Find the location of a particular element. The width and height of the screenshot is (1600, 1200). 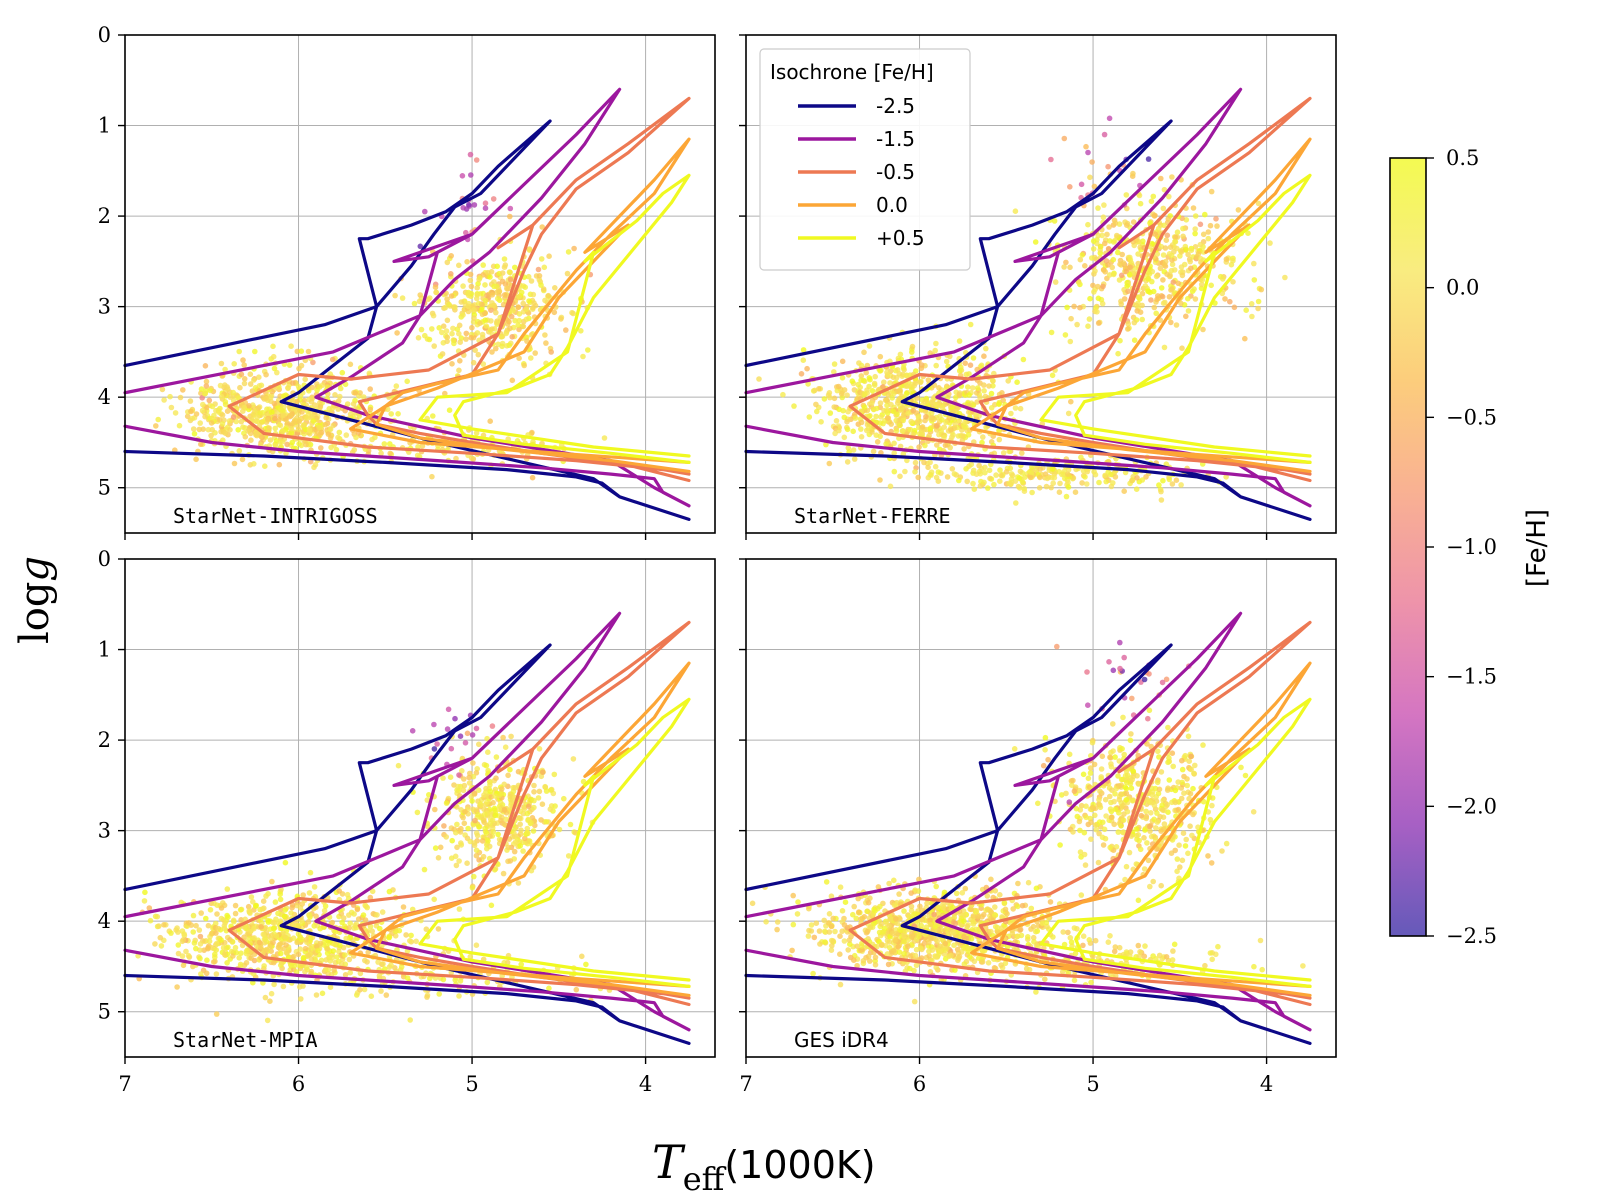

y-tick-label: 4 is located at coordinates (104, 921).